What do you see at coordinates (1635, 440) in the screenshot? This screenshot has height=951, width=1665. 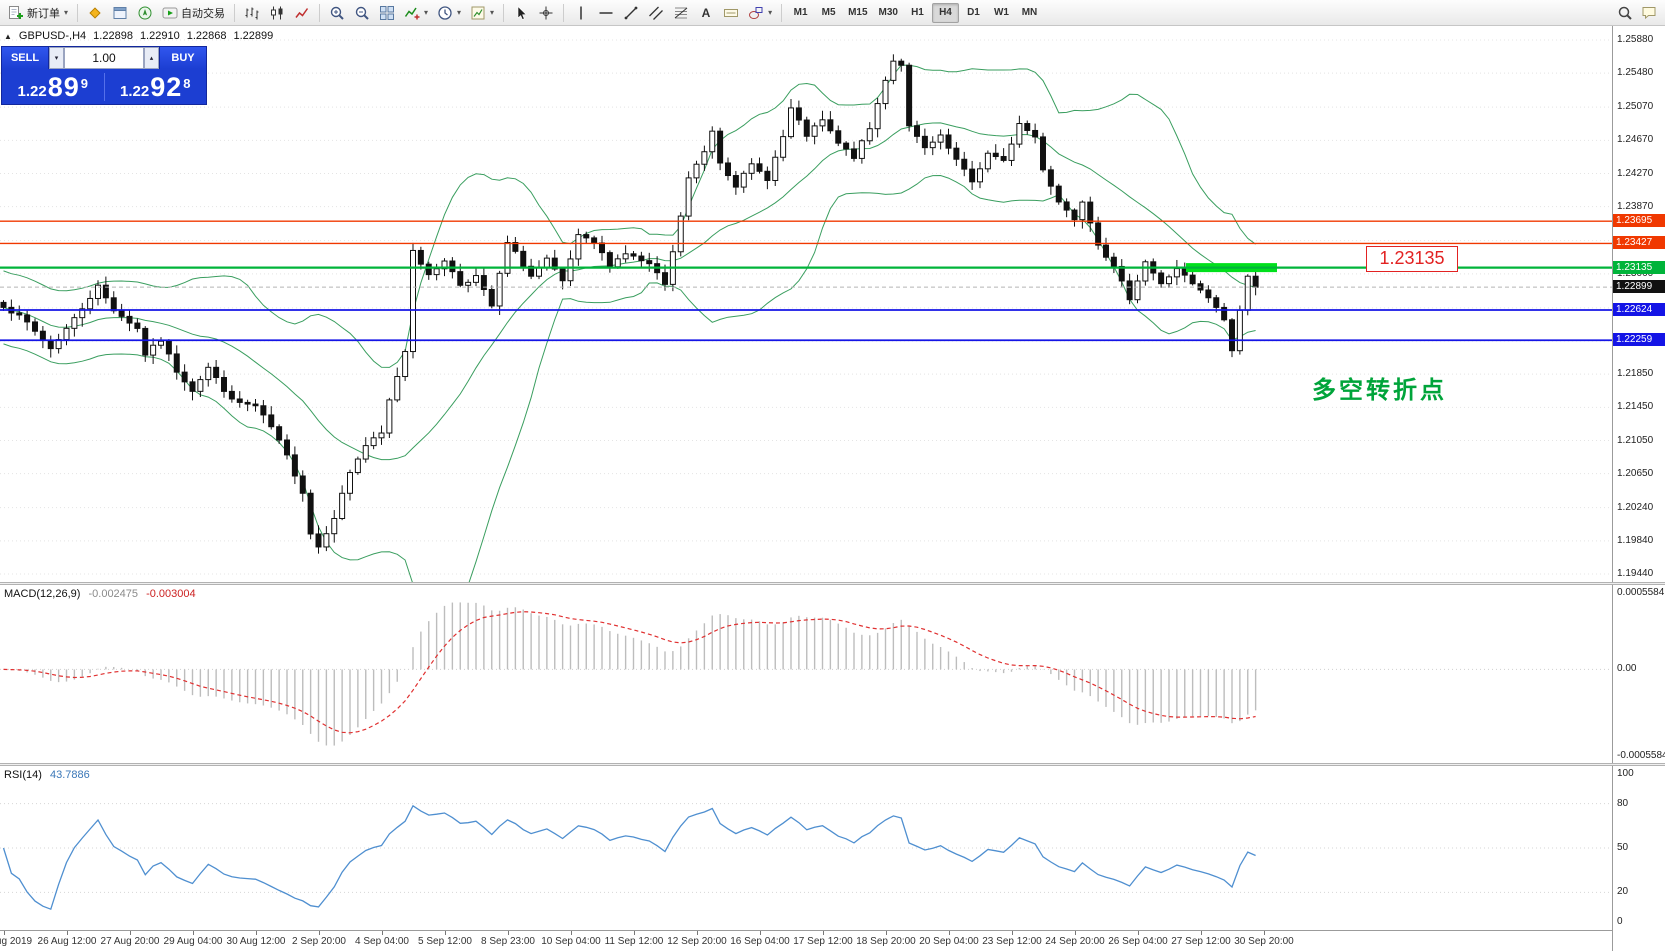 I see `price-tick-label: 1.21050` at bounding box center [1635, 440].